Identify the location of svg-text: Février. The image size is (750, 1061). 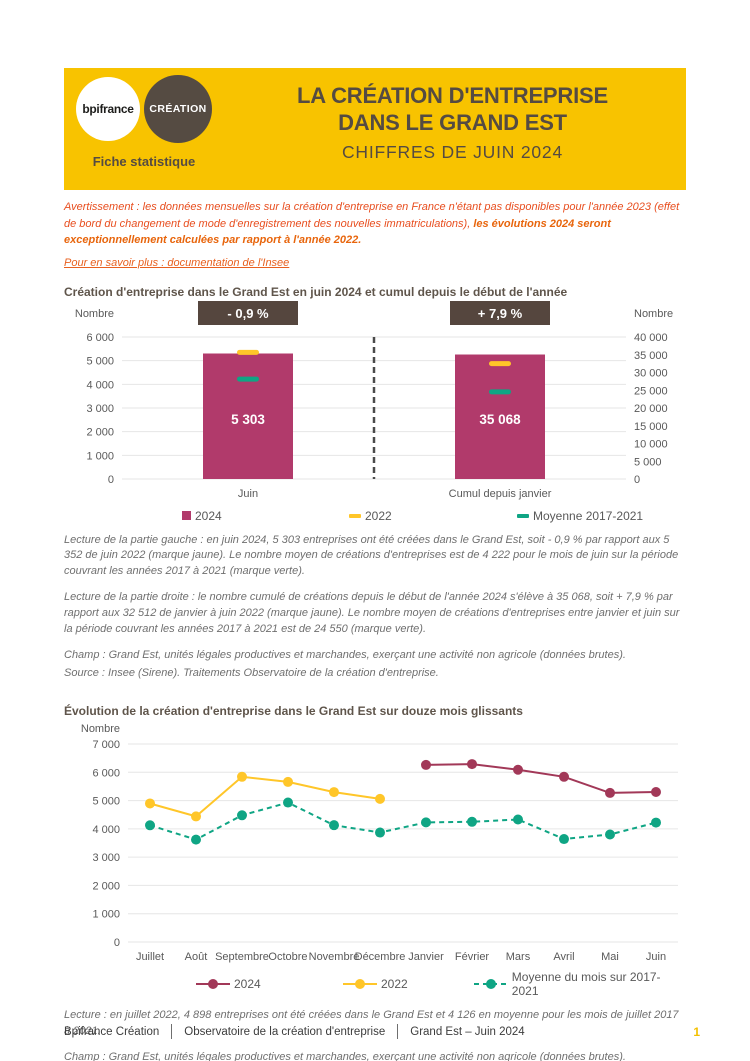
(472, 957).